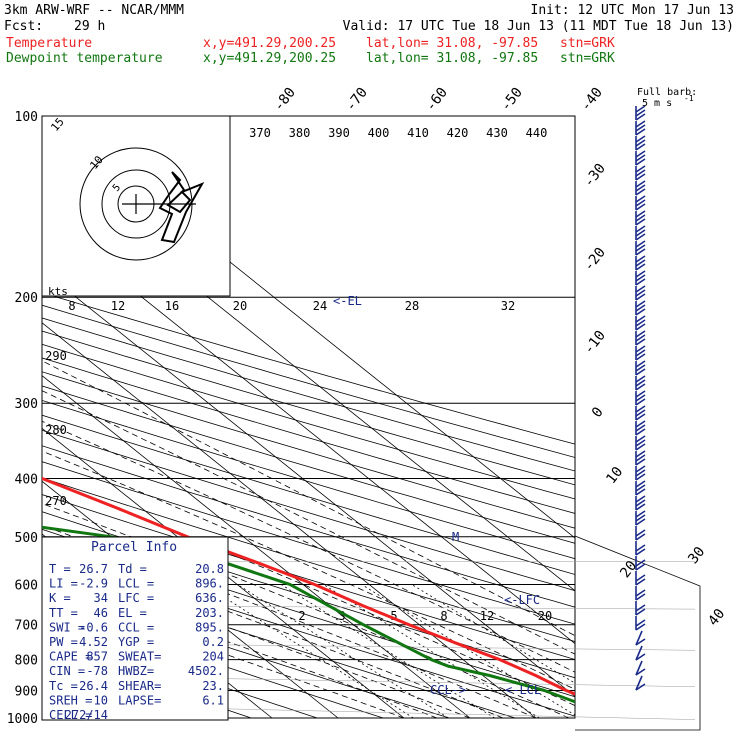 Image resolution: width=740 pixels, height=740 pixels. I want to click on parcel-info-key: LFC =, so click(136, 598).